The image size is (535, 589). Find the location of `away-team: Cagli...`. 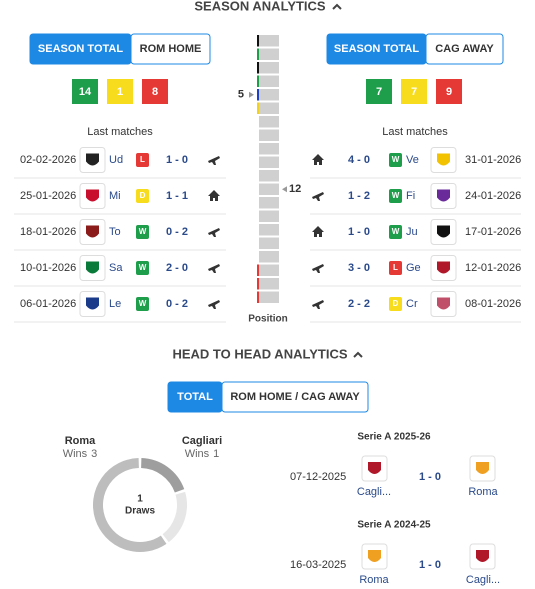

away-team: Cagli... is located at coordinates (483, 580).